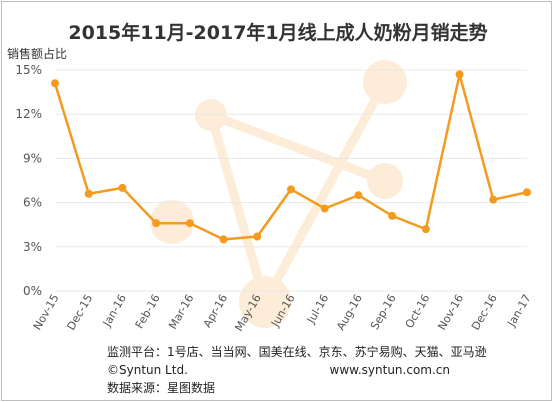  What do you see at coordinates (297, 351) in the screenshot?
I see `footer-platforms: 监测平台：1号店、当当网、国美在线、京东、苏宁易购、天猫、亚马逊` at bounding box center [297, 351].